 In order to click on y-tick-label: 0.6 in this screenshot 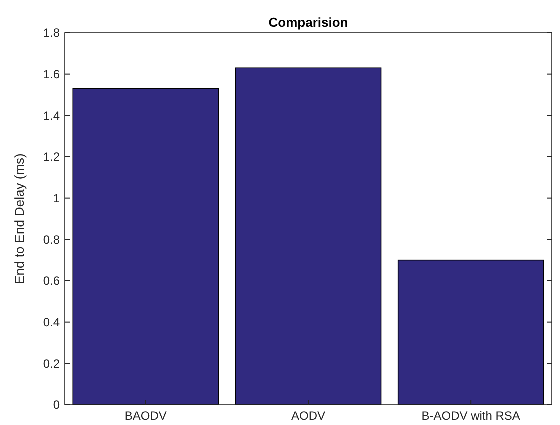, I will do `click(51, 281)`.